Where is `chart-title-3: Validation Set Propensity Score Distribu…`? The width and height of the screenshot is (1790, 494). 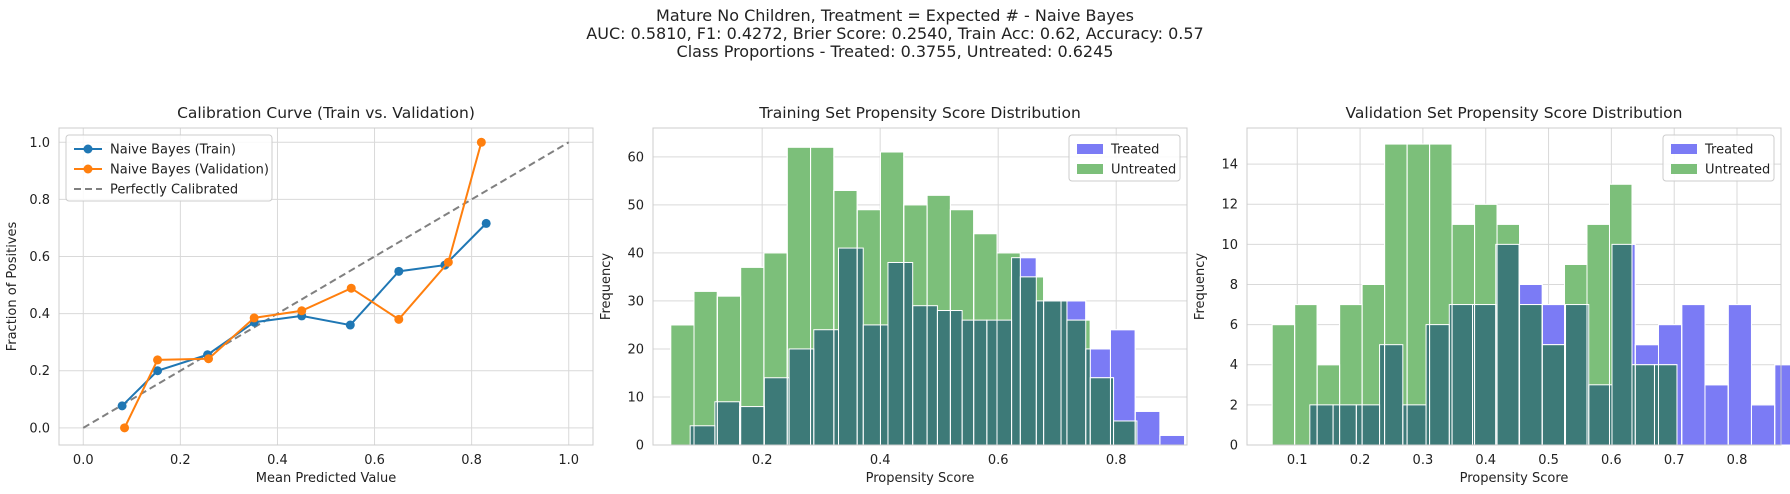
chart-title-3: Validation Set Propensity Score Distribu… is located at coordinates (1514, 113).